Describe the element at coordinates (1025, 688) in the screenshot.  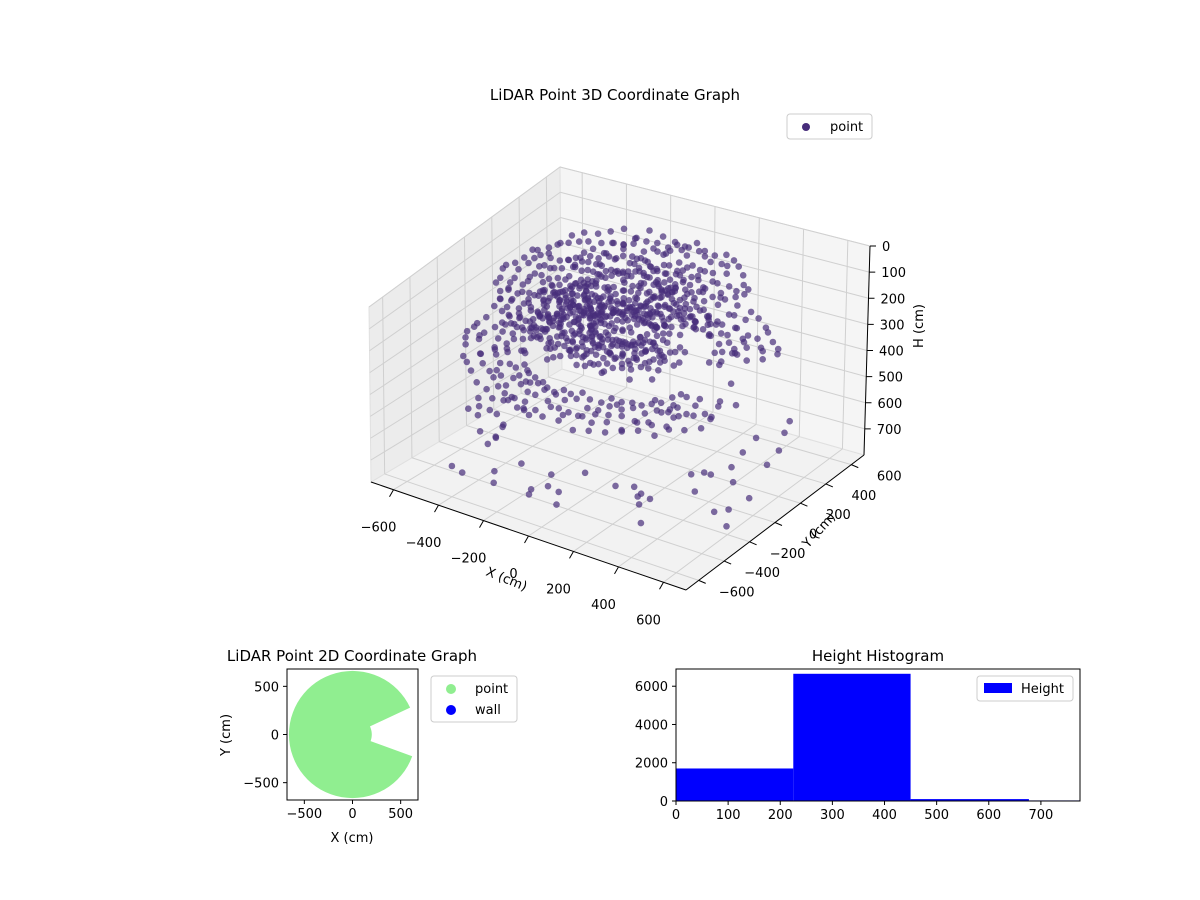
I see `histogram-legend: Height` at that location.